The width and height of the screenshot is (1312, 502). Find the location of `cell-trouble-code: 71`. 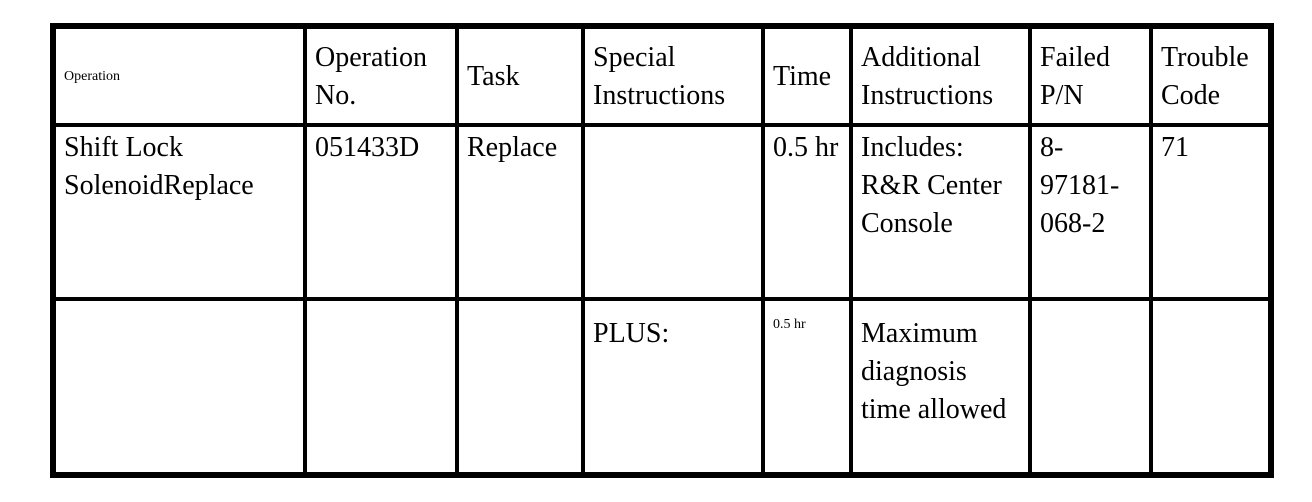

cell-trouble-code: 71 is located at coordinates (1211, 212).